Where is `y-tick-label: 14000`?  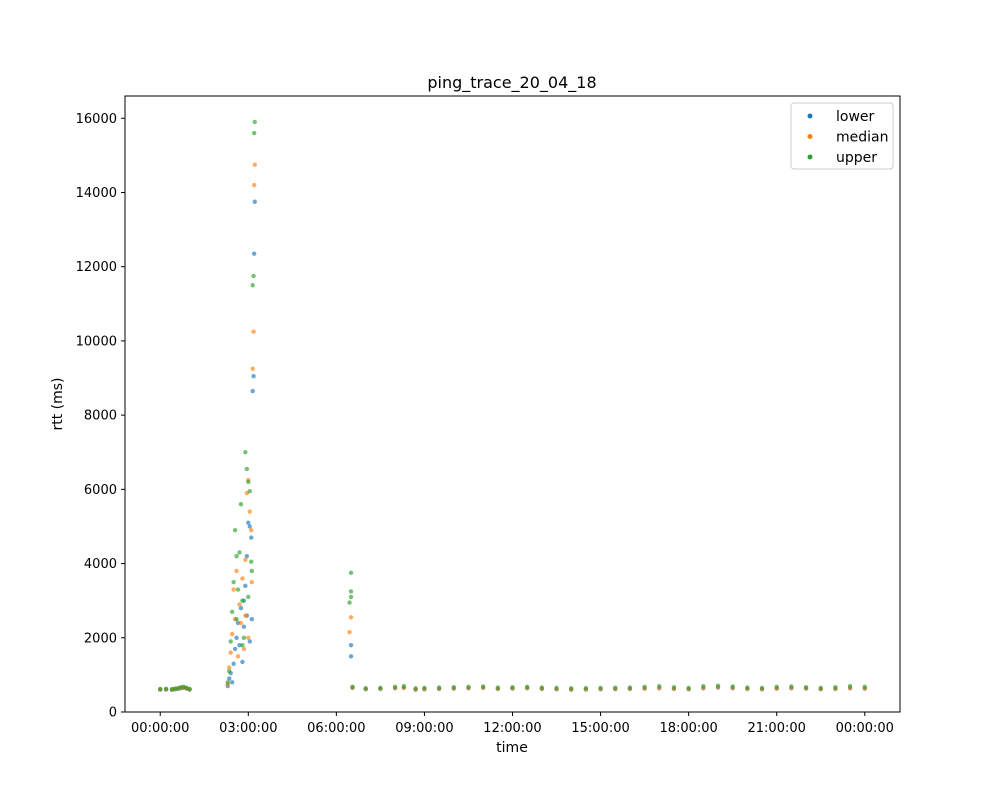 y-tick-label: 14000 is located at coordinates (96, 193).